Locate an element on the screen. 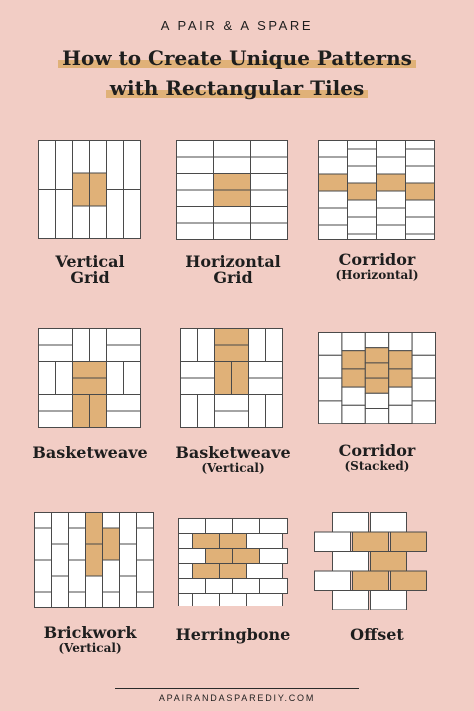 This screenshot has width=474, height=711. pattern-offset is located at coordinates (370, 561).